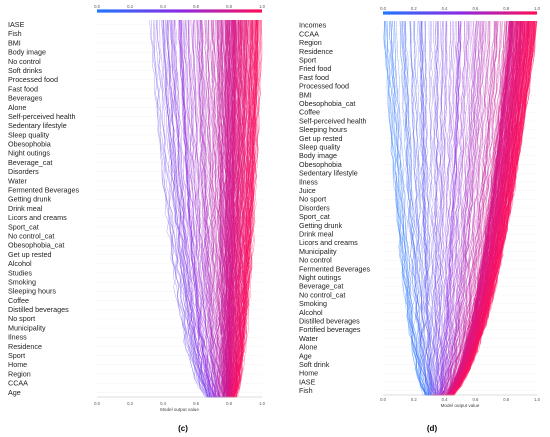  Describe the element at coordinates (38, 309) in the screenshot. I see `feature-label: Distilled beverages` at that location.